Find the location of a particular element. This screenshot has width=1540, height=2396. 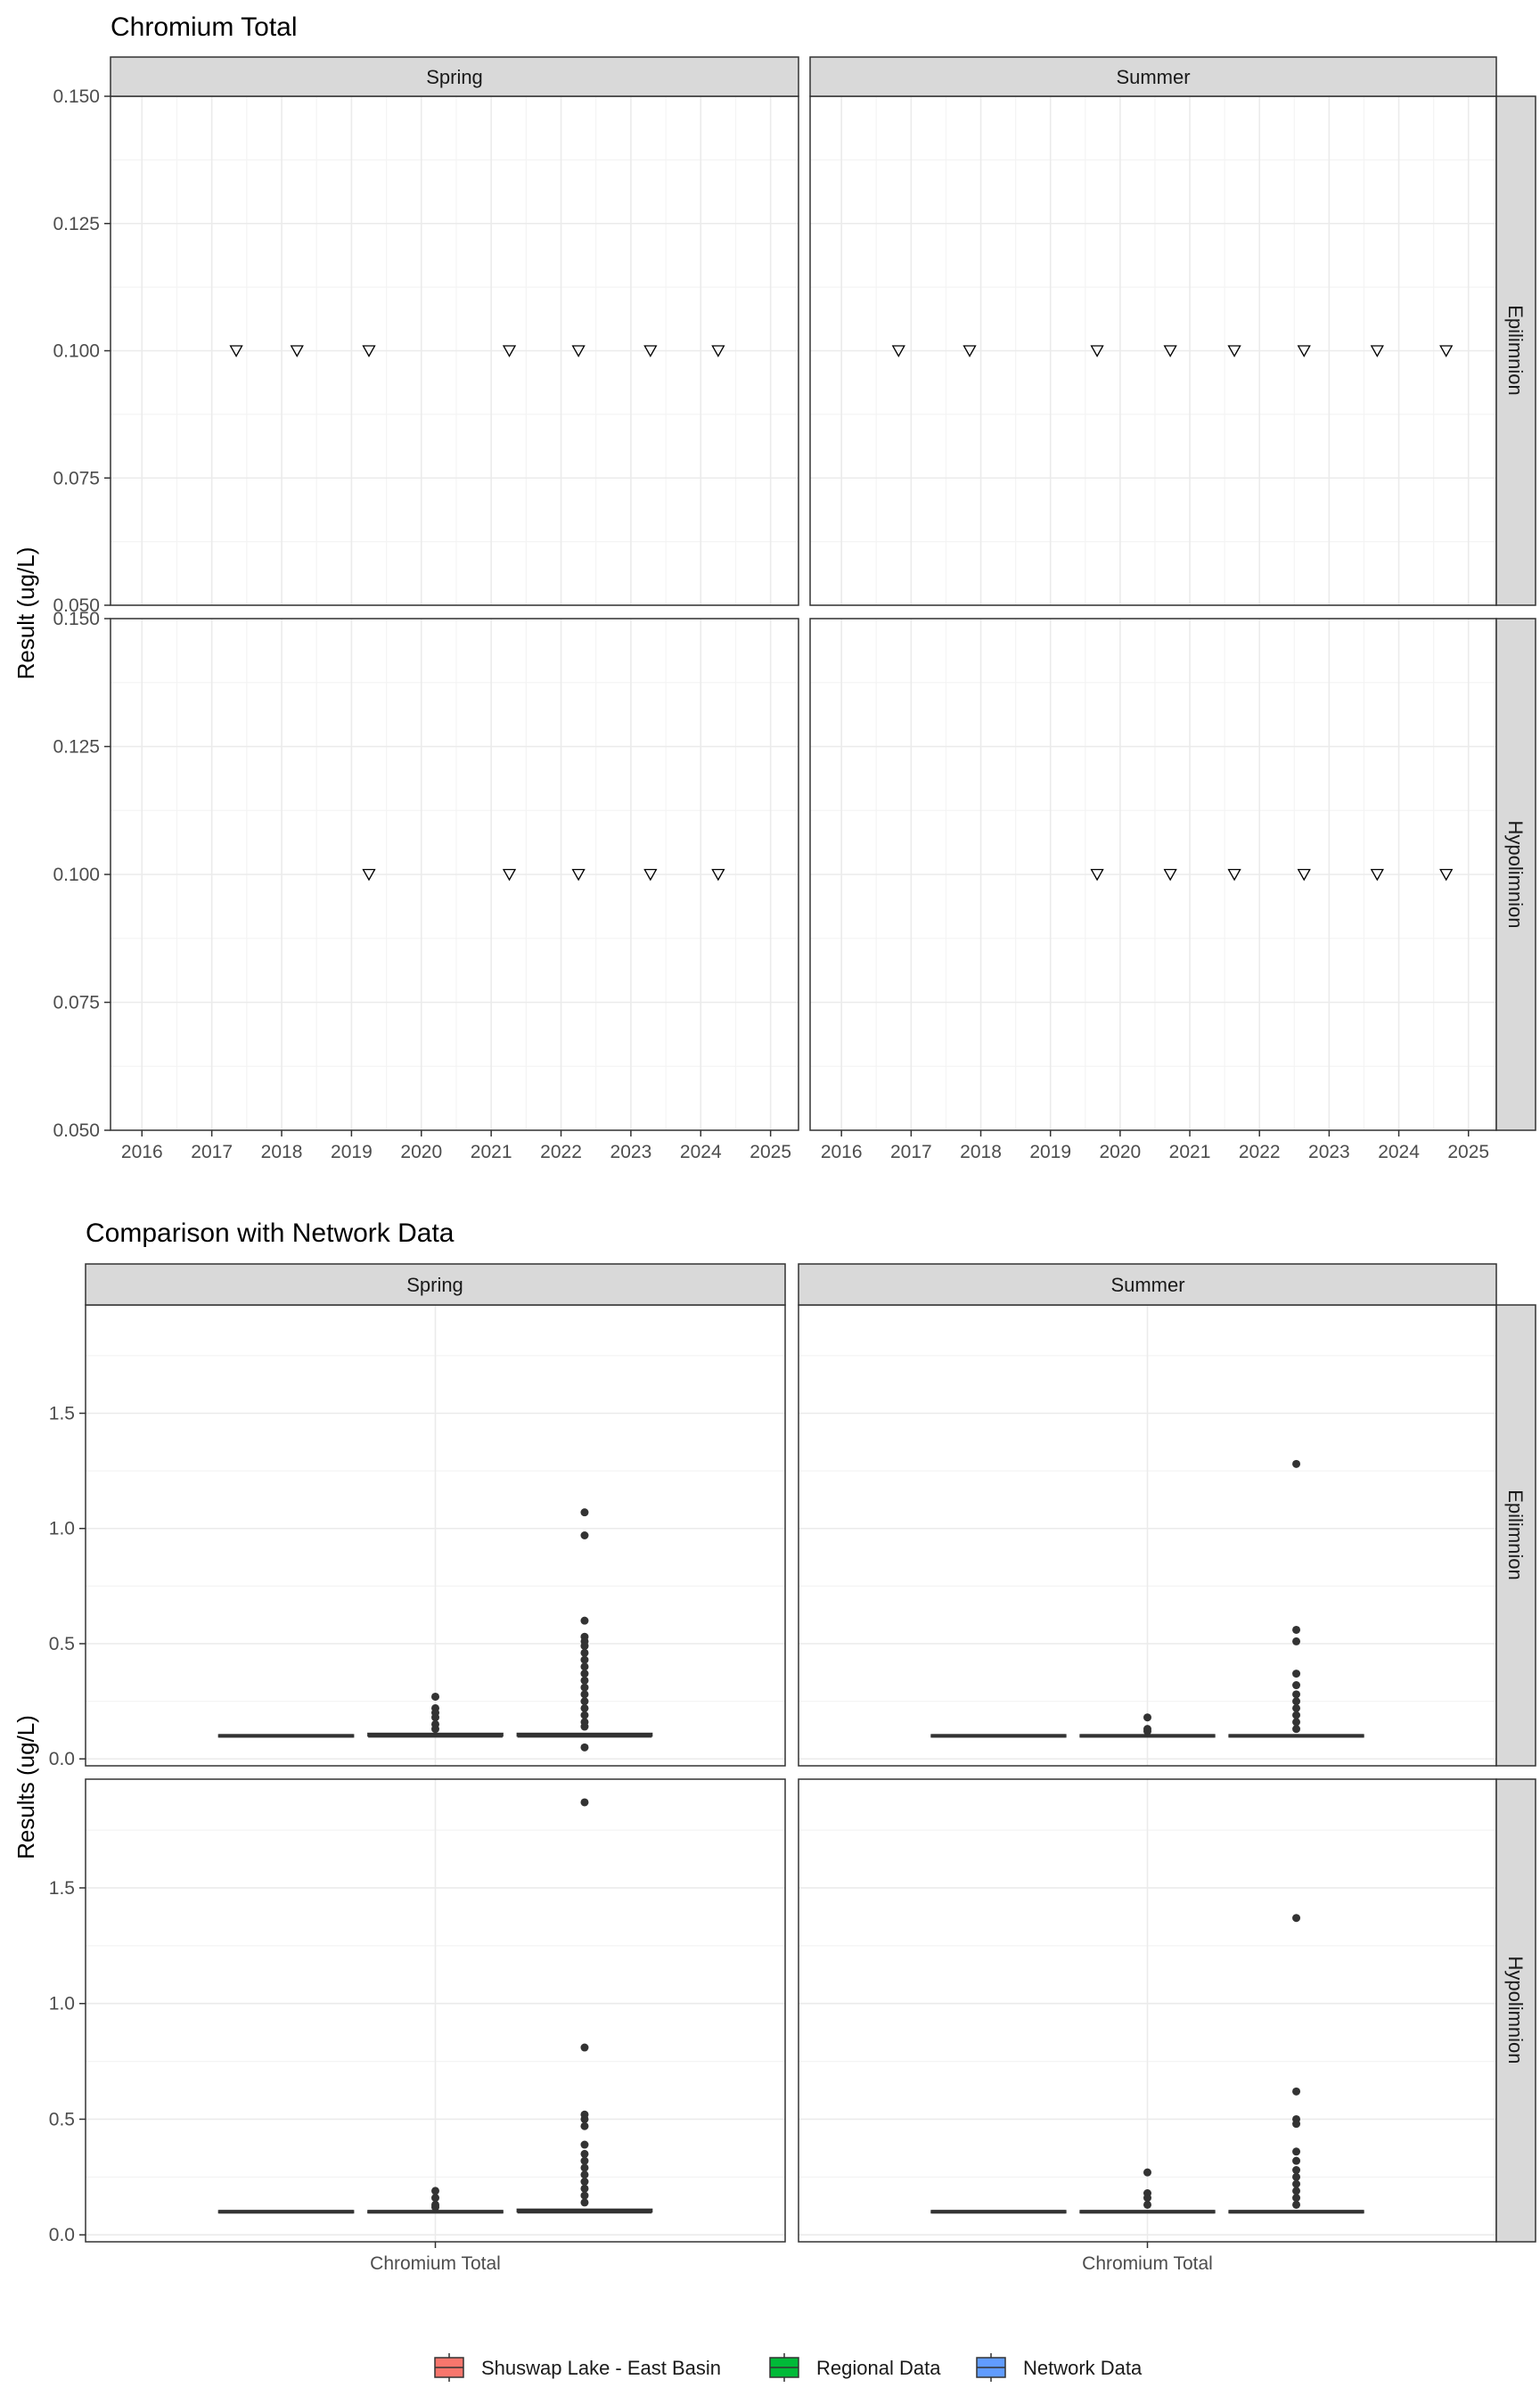

chart2-strip-hypolimnion: Hypolimnion is located at coordinates (1515, 2011).